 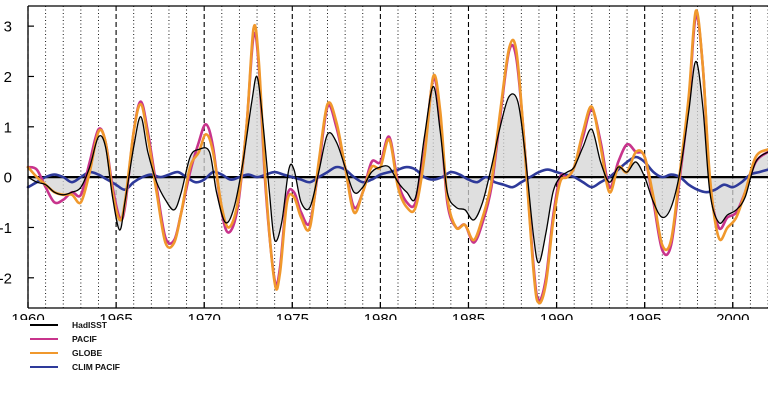 I want to click on legend-item: PACIF, so click(x=130, y=339).